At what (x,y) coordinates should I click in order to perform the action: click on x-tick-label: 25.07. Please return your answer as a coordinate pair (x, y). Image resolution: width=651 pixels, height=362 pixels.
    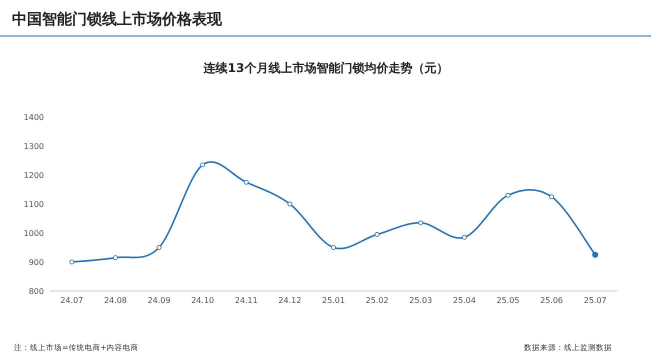
    Looking at the image, I should click on (595, 300).